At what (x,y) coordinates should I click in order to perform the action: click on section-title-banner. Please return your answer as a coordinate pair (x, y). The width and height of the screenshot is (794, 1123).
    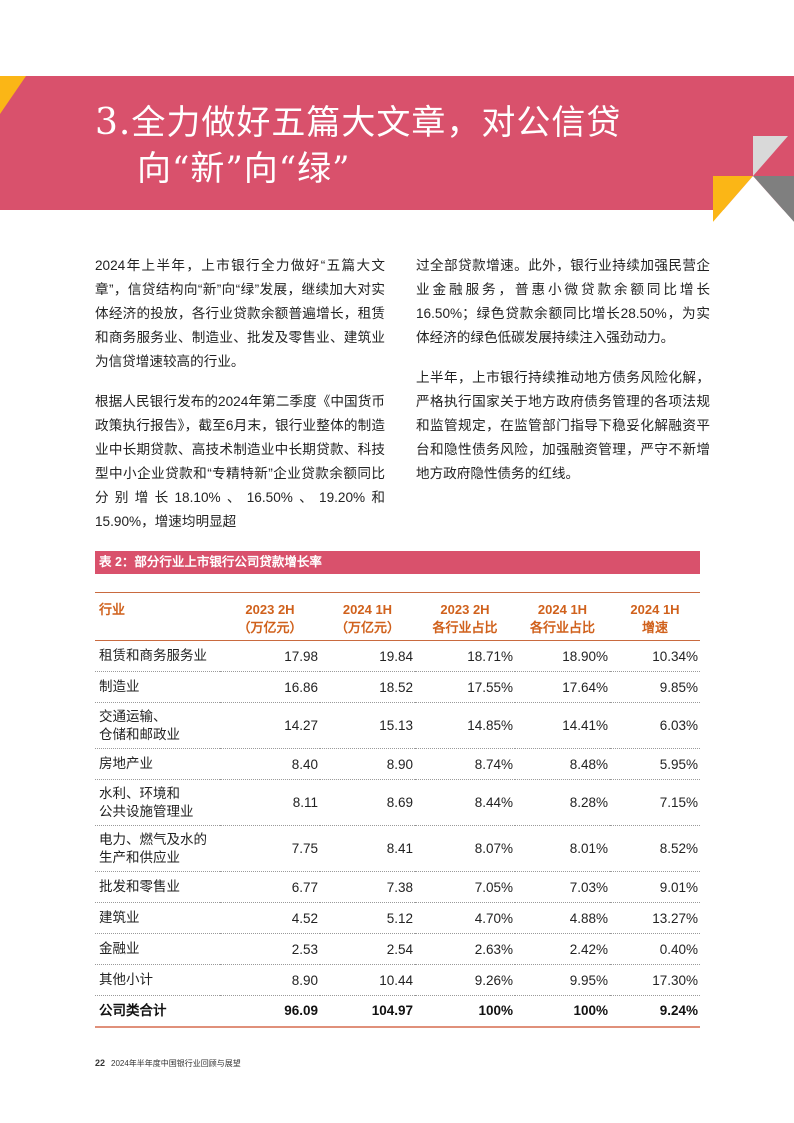
    Looking at the image, I should click on (397, 143).